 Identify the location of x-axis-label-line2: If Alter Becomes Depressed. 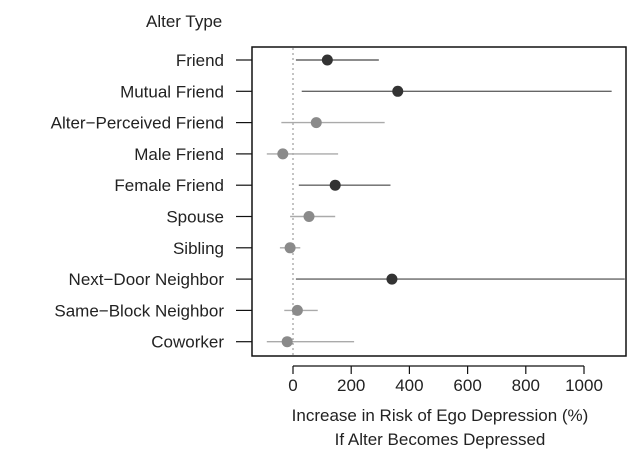
(440, 439).